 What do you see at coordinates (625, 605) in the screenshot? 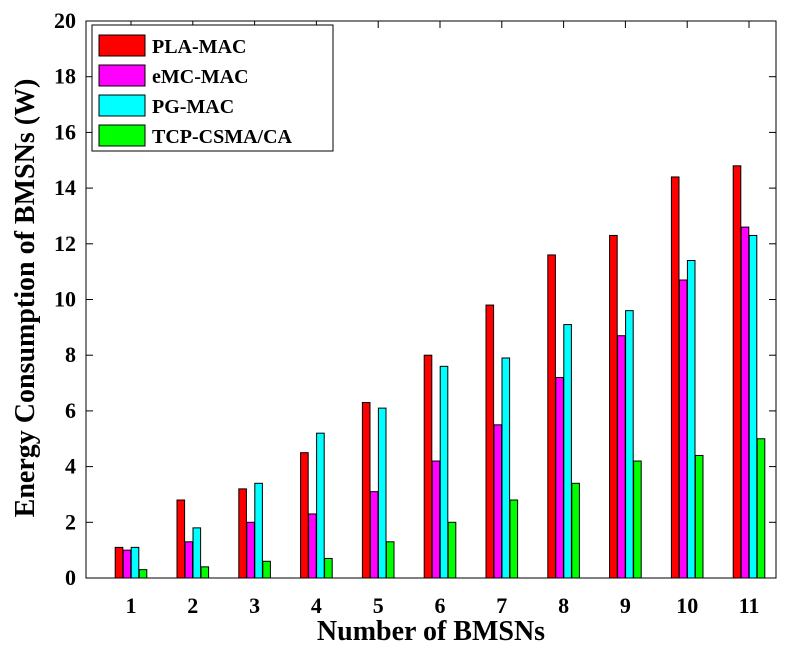
I see `x-tick-label: 9` at bounding box center [625, 605].